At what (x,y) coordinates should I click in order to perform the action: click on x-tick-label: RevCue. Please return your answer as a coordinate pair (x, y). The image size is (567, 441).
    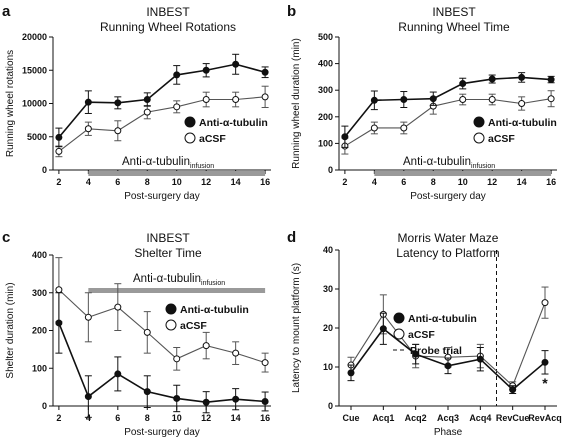
    Looking at the image, I should click on (513, 418).